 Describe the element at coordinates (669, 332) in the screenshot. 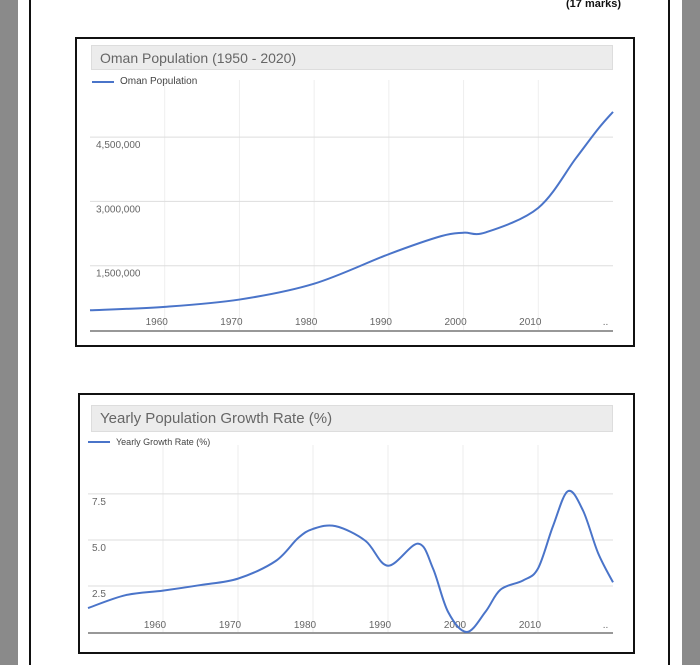

I see `page-border-right` at that location.